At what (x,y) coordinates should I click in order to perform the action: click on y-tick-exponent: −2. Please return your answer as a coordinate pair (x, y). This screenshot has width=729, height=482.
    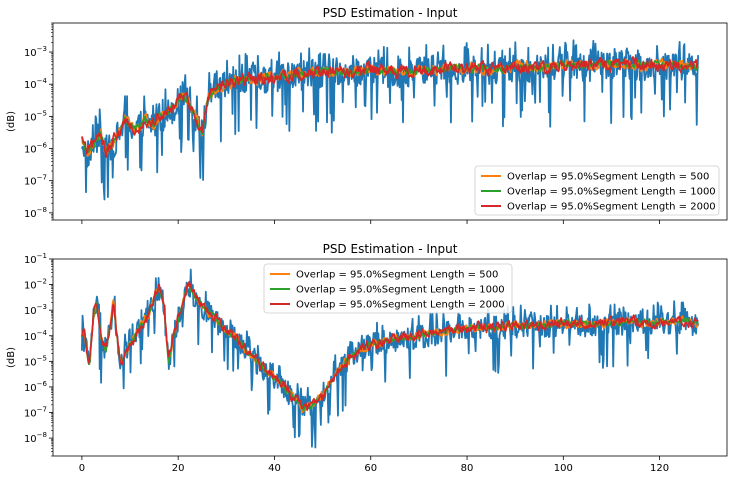
    Looking at the image, I should click on (42, 282).